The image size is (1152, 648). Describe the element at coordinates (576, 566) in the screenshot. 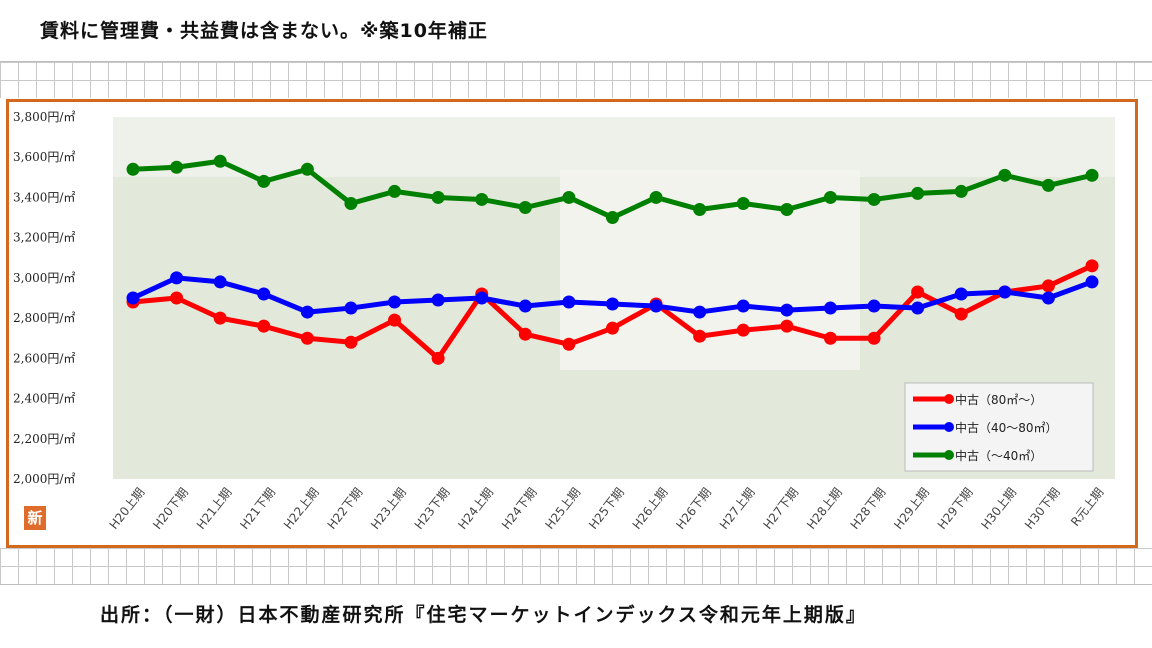

I see `grid-band-bottom` at that location.